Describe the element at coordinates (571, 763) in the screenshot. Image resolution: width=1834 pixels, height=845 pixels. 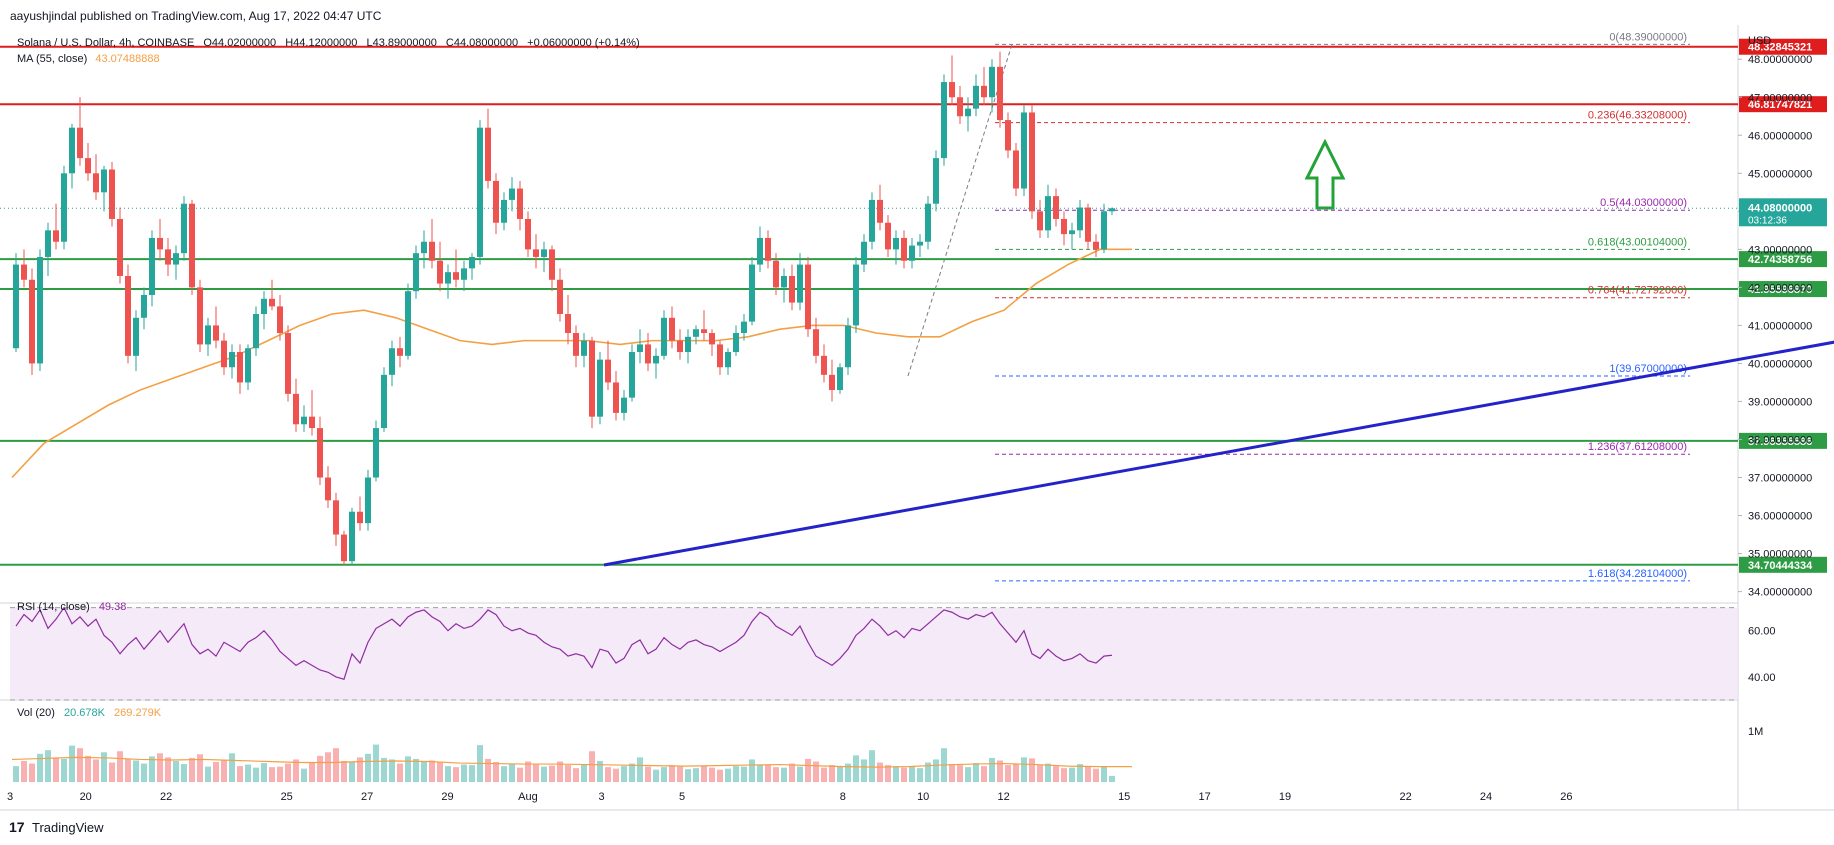
I see `volume-pane` at that location.